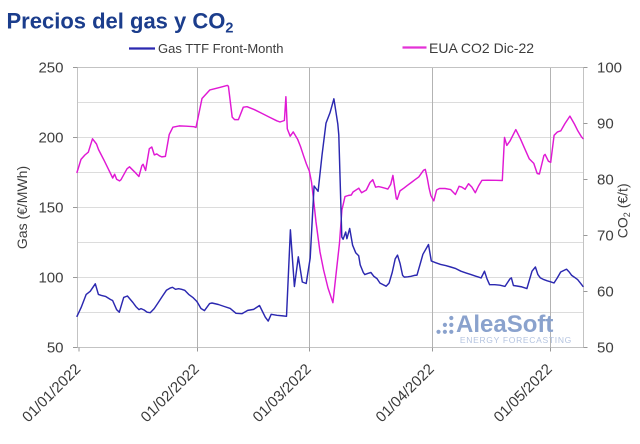 The width and height of the screenshot is (640, 444). What do you see at coordinates (605, 180) in the screenshot?
I see `svg-text: 80` at bounding box center [605, 180].